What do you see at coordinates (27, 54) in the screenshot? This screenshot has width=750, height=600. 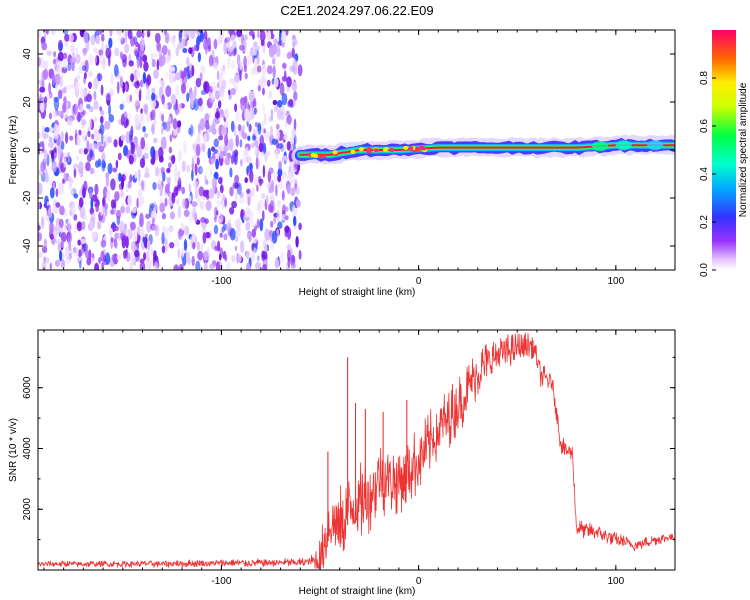 I see `y-tick-label: 40` at bounding box center [27, 54].